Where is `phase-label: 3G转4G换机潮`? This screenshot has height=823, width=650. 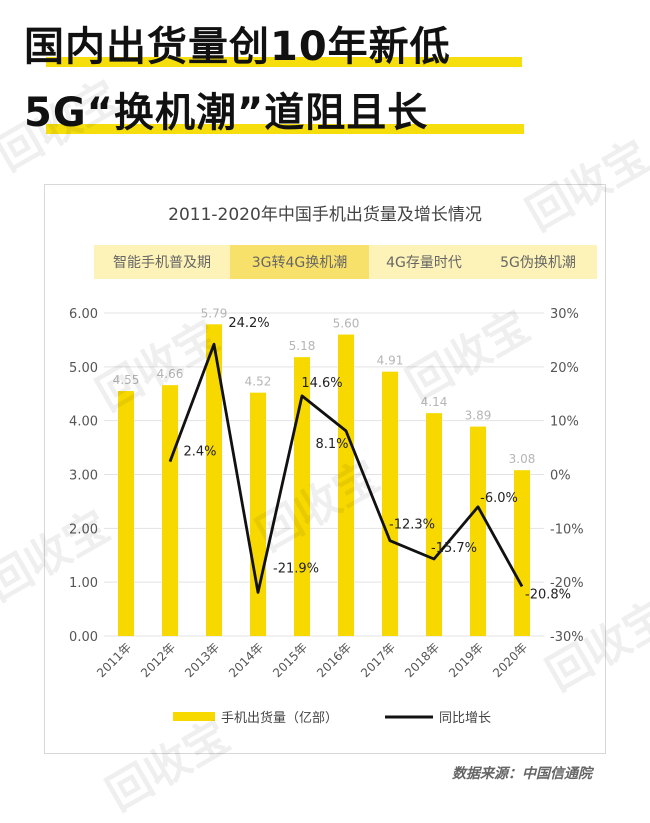
phase-label: 3G转4G换机潮 is located at coordinates (300, 262).